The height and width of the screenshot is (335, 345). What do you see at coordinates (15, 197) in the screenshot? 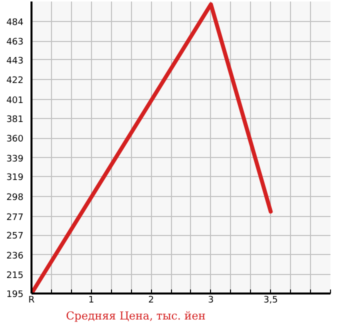
I see `y-tick-label: 298` at bounding box center [15, 197].